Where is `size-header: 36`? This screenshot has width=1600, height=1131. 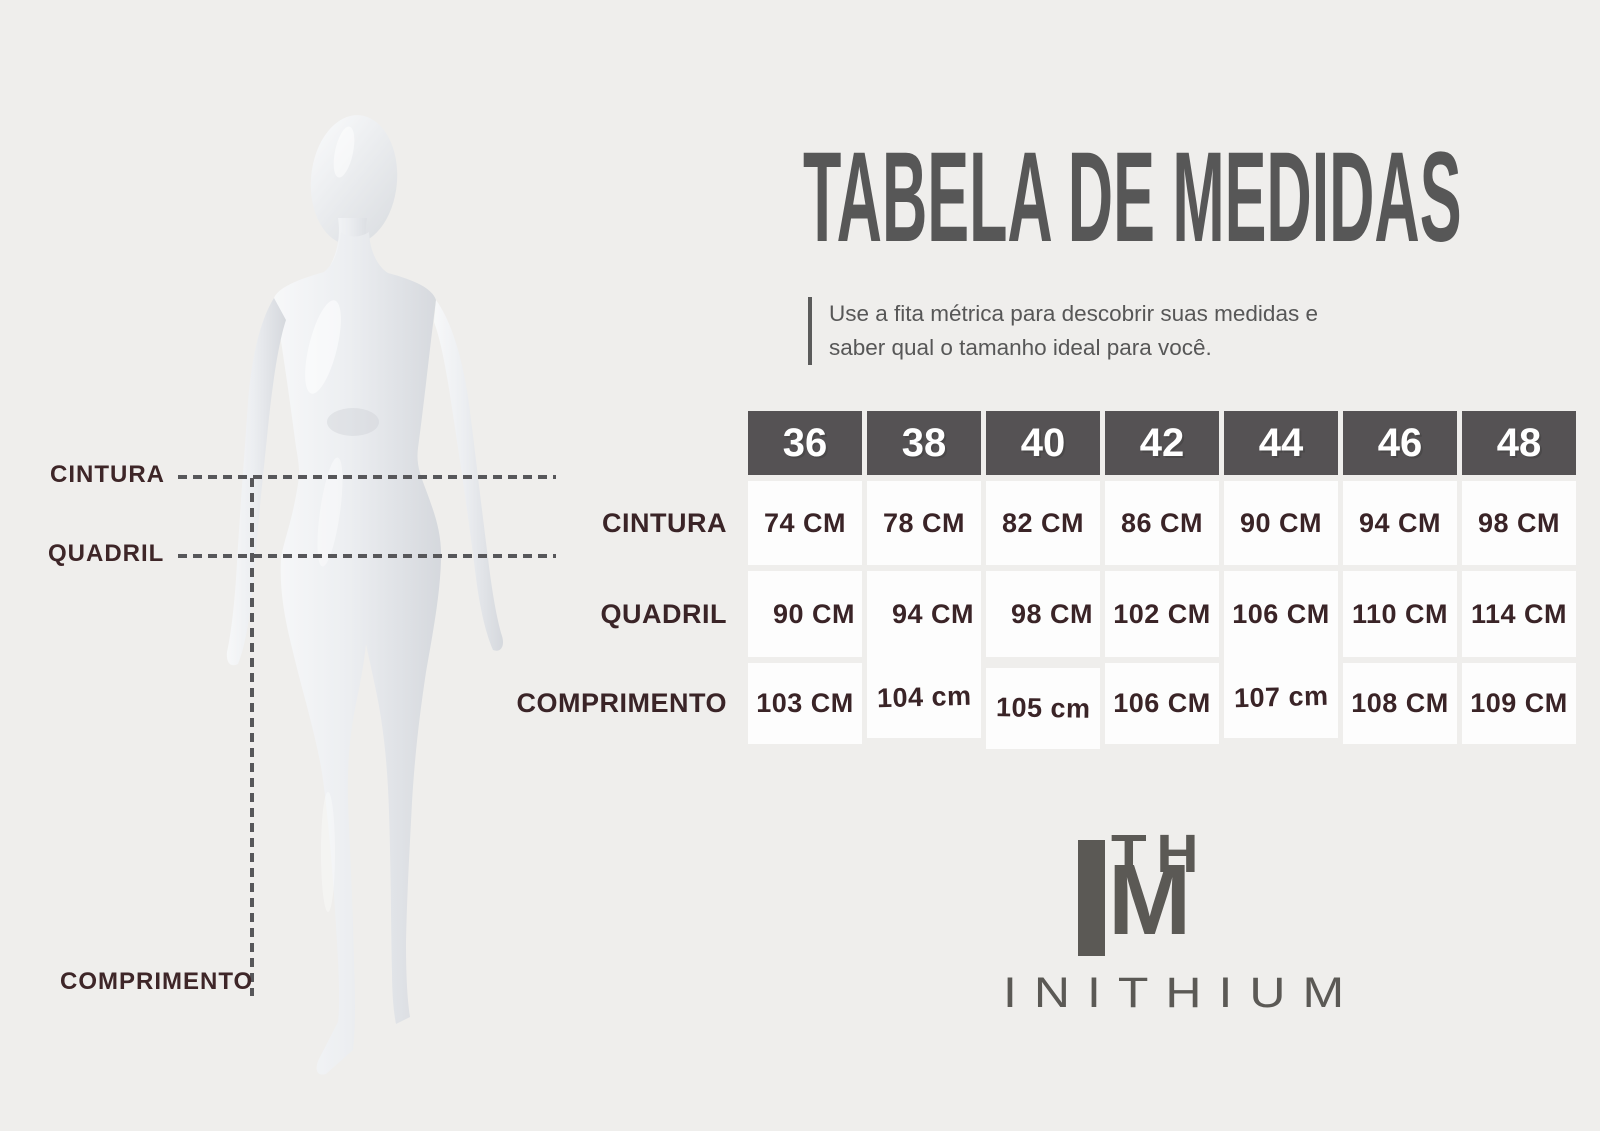
size-header: 36 is located at coordinates (805, 443).